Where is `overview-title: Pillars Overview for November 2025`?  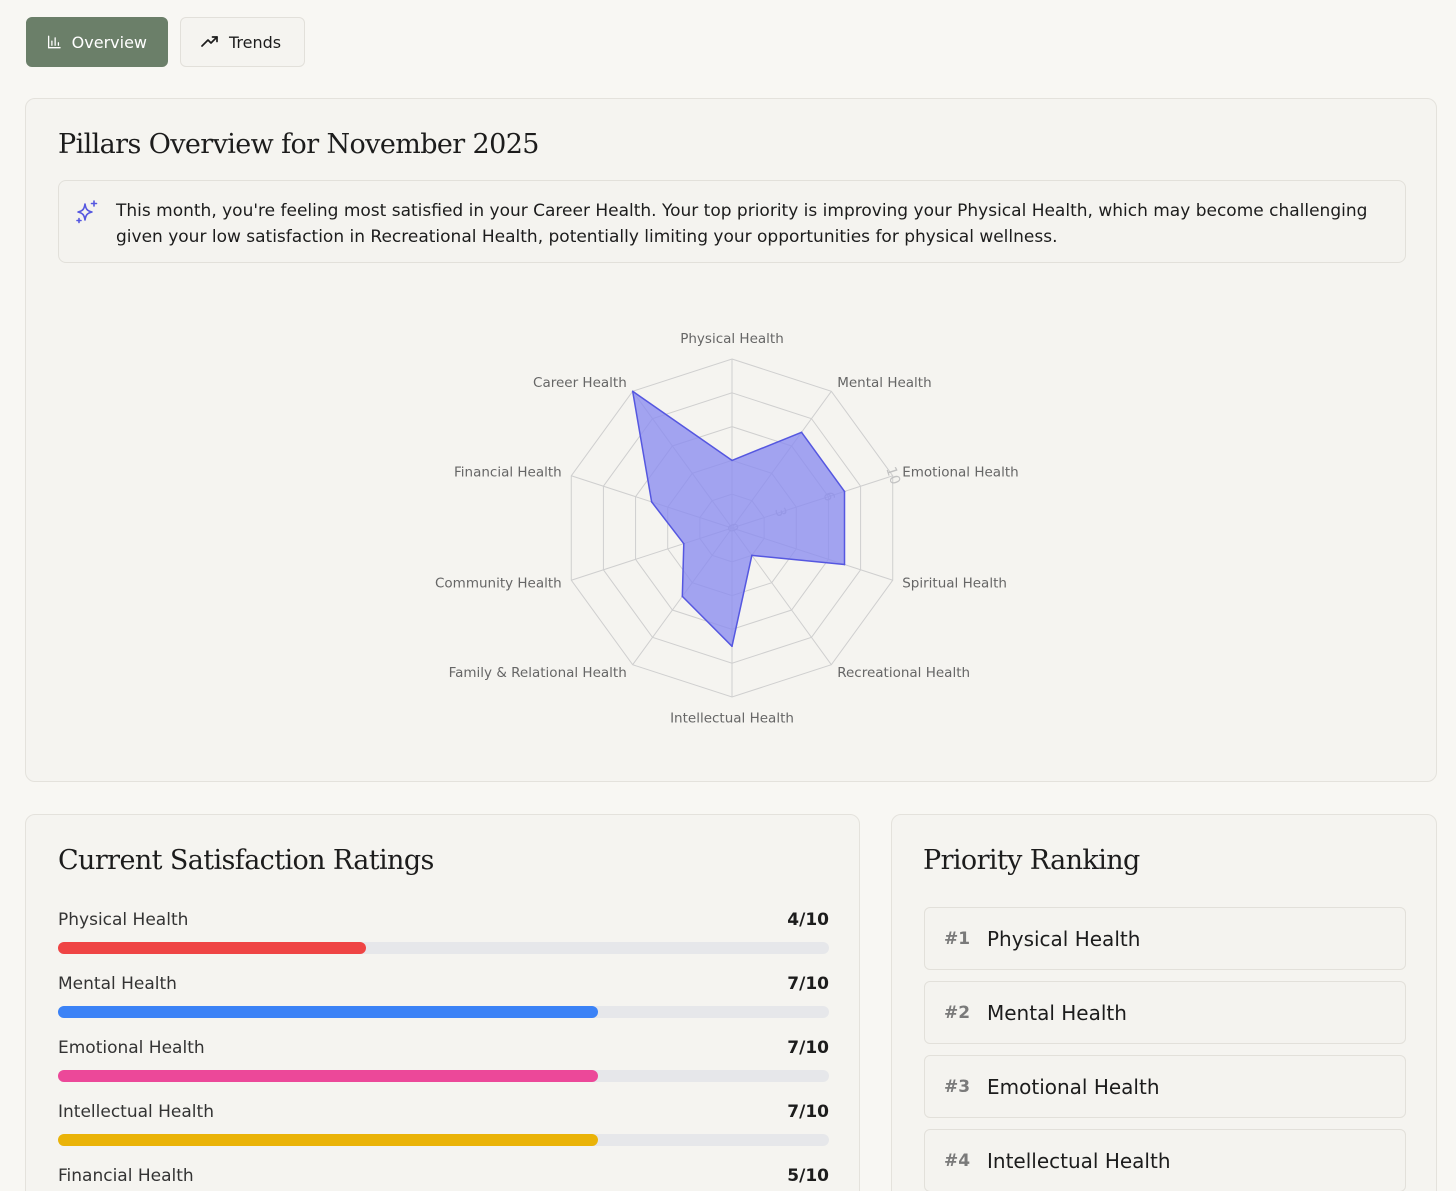 overview-title: Pillars Overview for November 2025 is located at coordinates (298, 144).